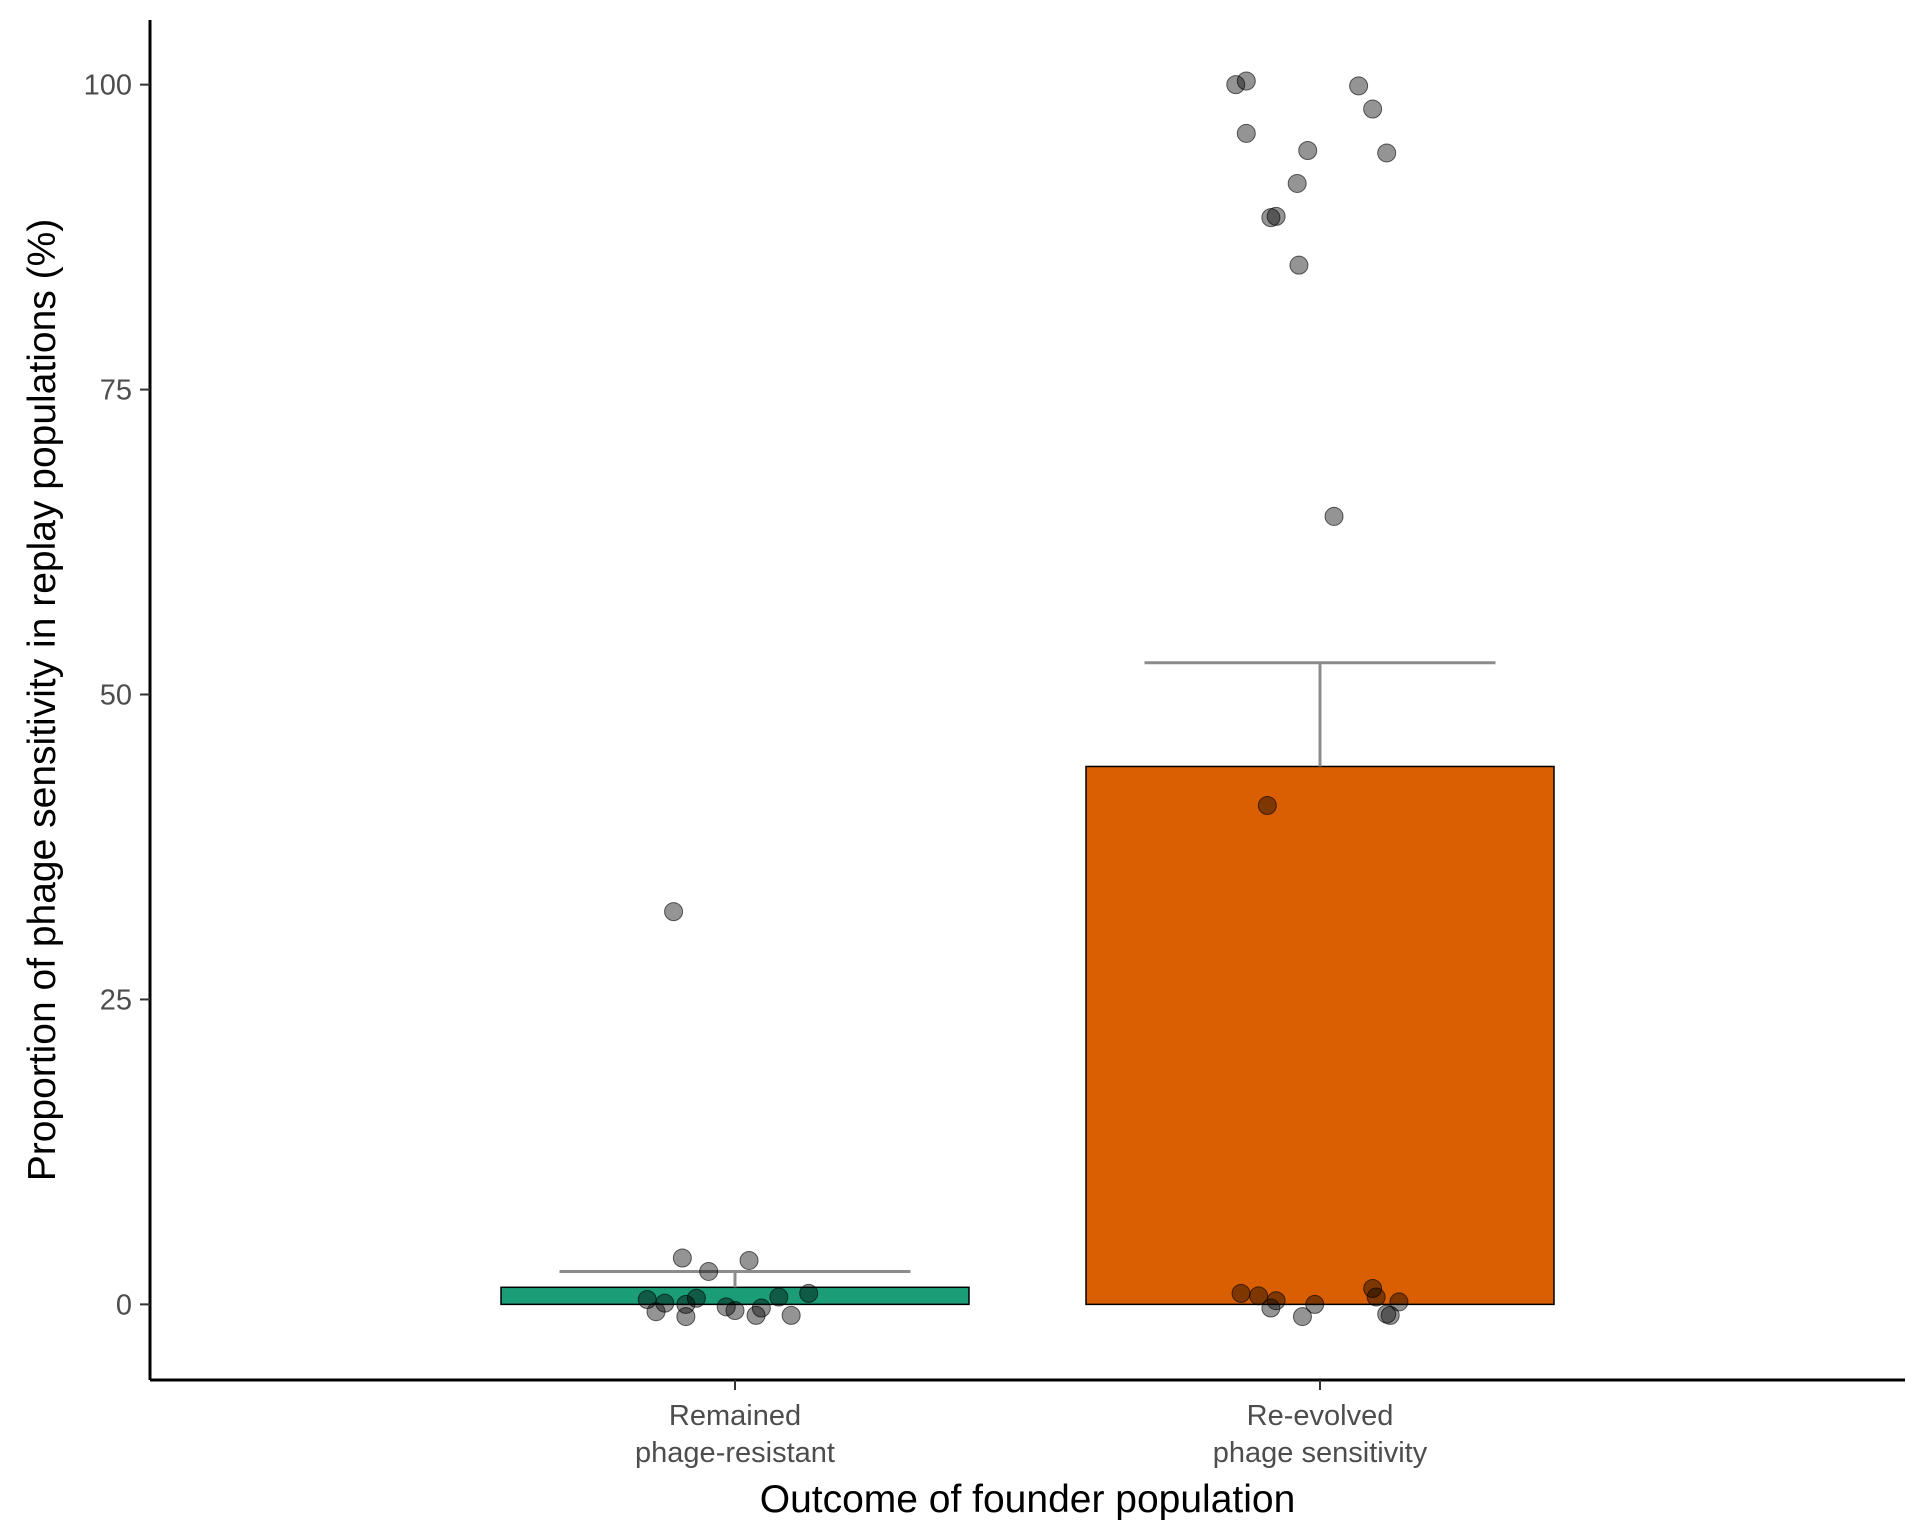 This screenshot has height=1536, width=1920. I want to click on x-tick-label: Re-evolved phage sensitivity, so click(1320, 1434).